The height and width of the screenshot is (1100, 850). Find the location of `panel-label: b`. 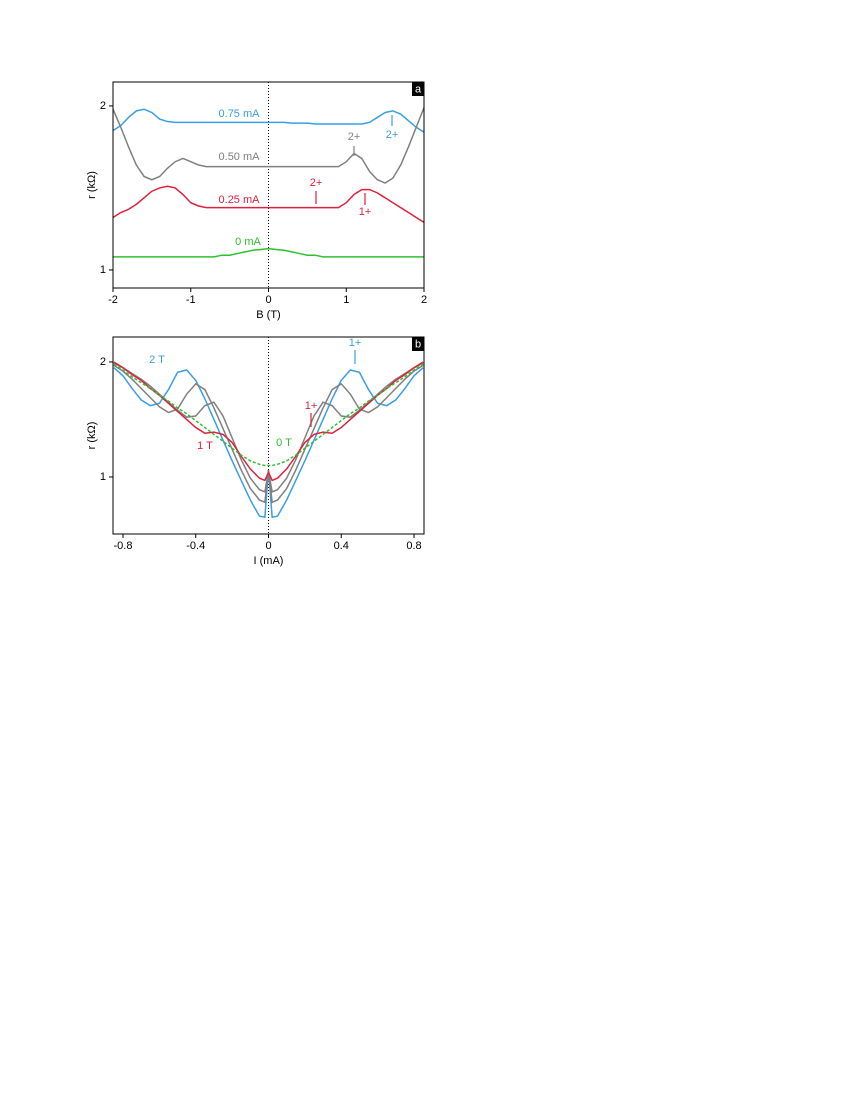

panel-label: b is located at coordinates (418, 344).